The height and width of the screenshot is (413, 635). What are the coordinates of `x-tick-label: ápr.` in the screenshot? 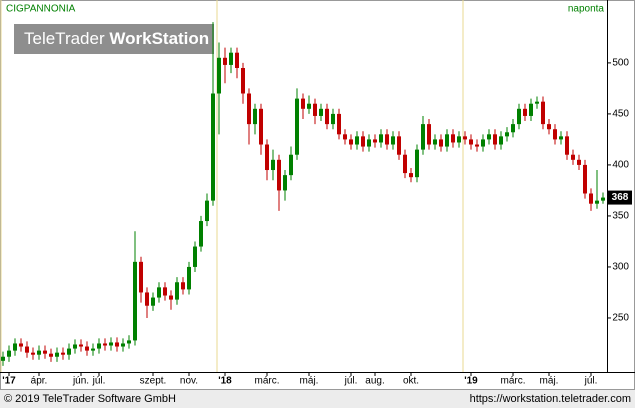 It's located at (39, 381).